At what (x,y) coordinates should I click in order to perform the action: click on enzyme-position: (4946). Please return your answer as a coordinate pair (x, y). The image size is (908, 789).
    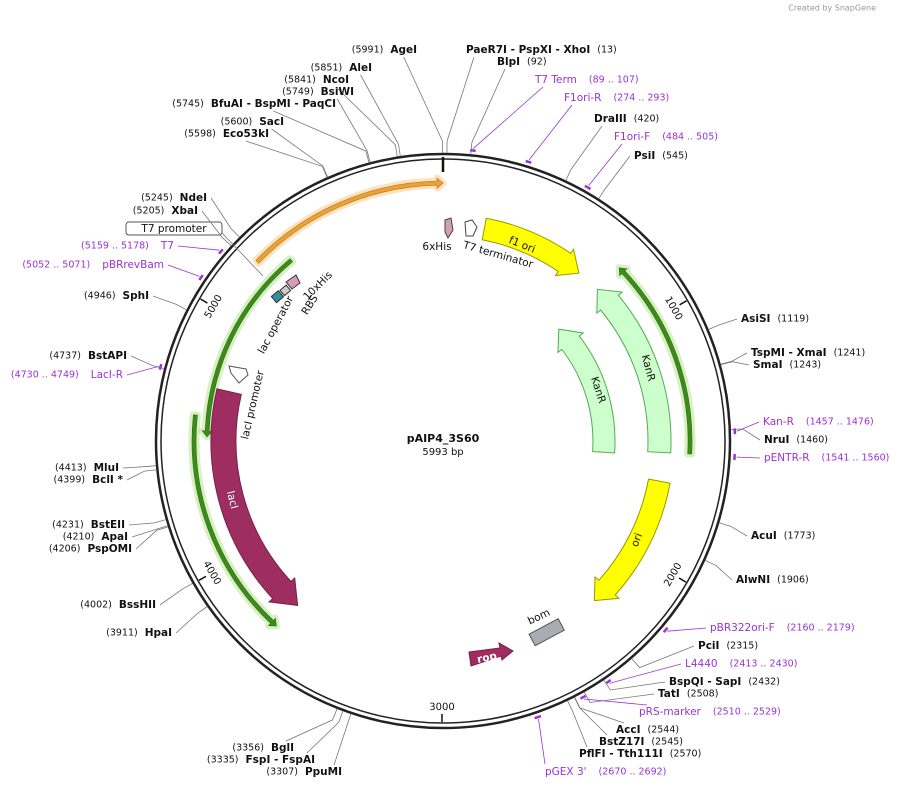
    Looking at the image, I should click on (100, 296).